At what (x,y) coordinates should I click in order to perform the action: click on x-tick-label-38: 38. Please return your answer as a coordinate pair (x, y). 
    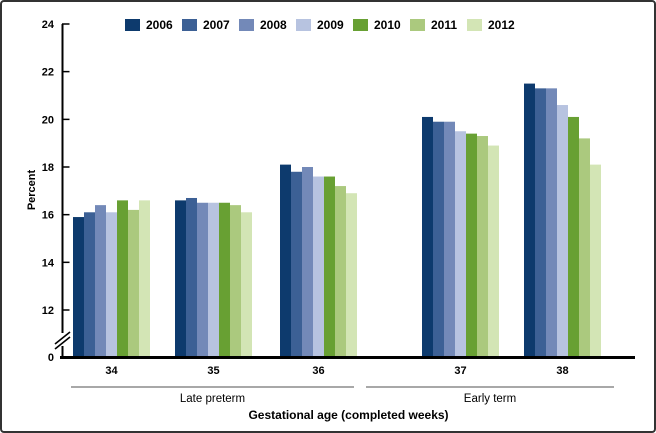
    Looking at the image, I should click on (562, 371).